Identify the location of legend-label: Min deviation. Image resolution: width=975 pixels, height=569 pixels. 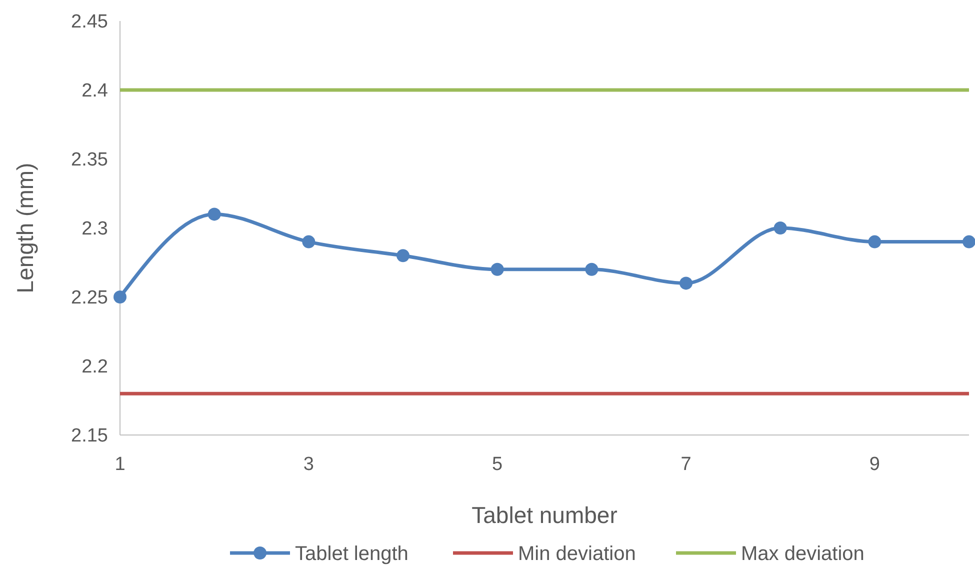
(577, 554).